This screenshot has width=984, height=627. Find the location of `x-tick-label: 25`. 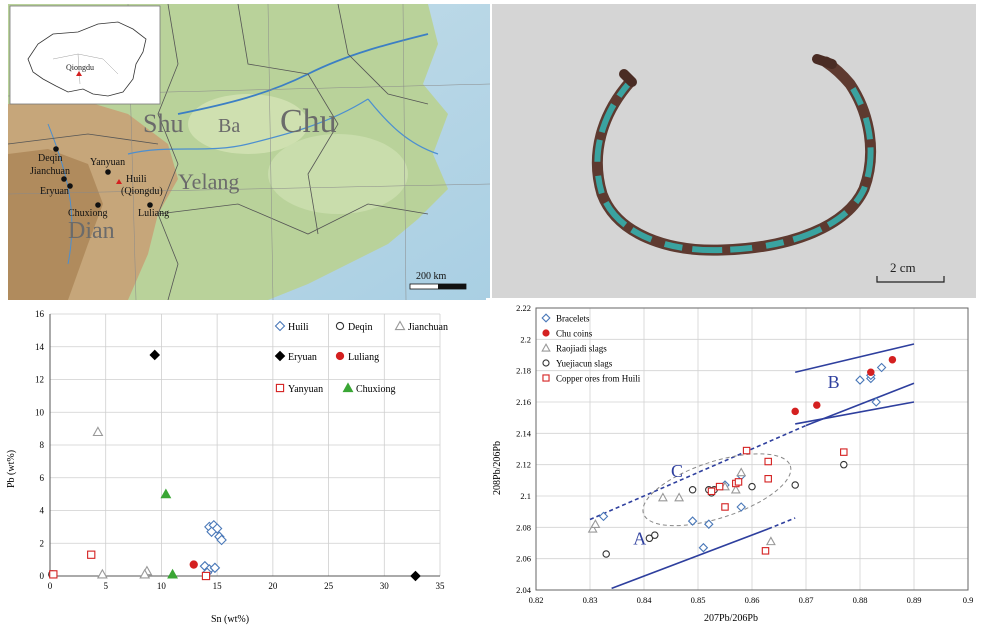

x-tick-label: 25 is located at coordinates (329, 586).